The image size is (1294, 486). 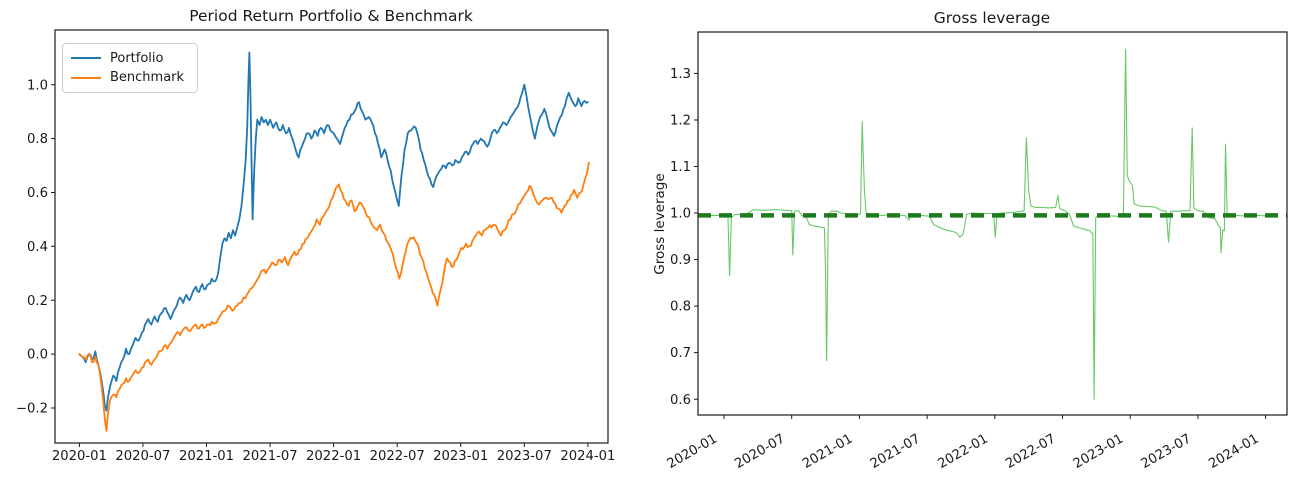 What do you see at coordinates (992, 18) in the screenshot?
I see `gross-leverage-chart-title: Gross leverage` at bounding box center [992, 18].